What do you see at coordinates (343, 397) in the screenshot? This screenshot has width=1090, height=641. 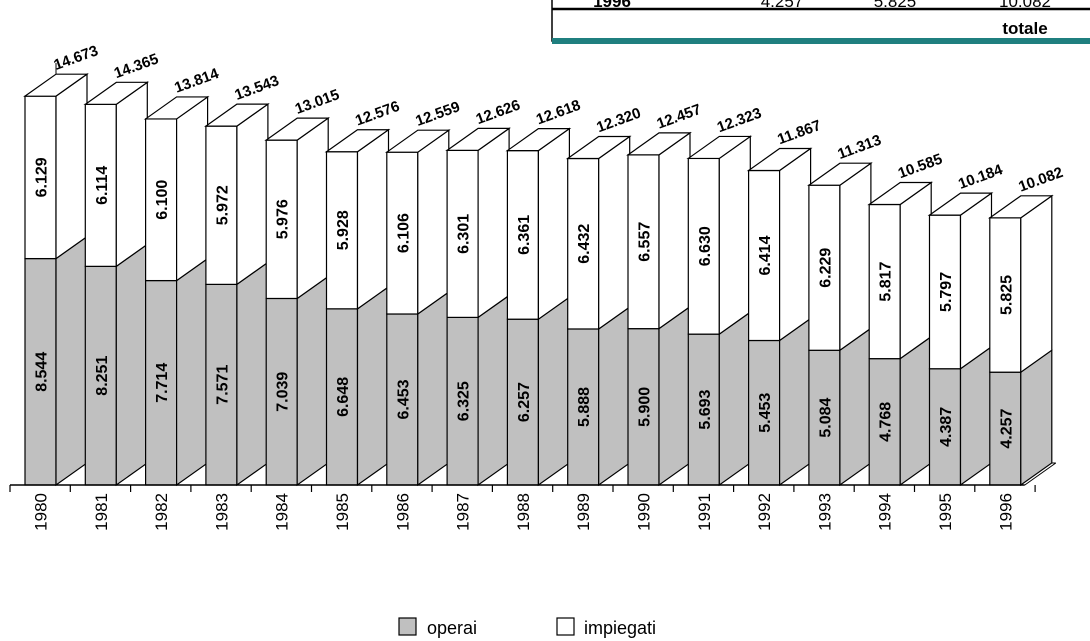 I see `operai-value-label: 6.648` at bounding box center [343, 397].